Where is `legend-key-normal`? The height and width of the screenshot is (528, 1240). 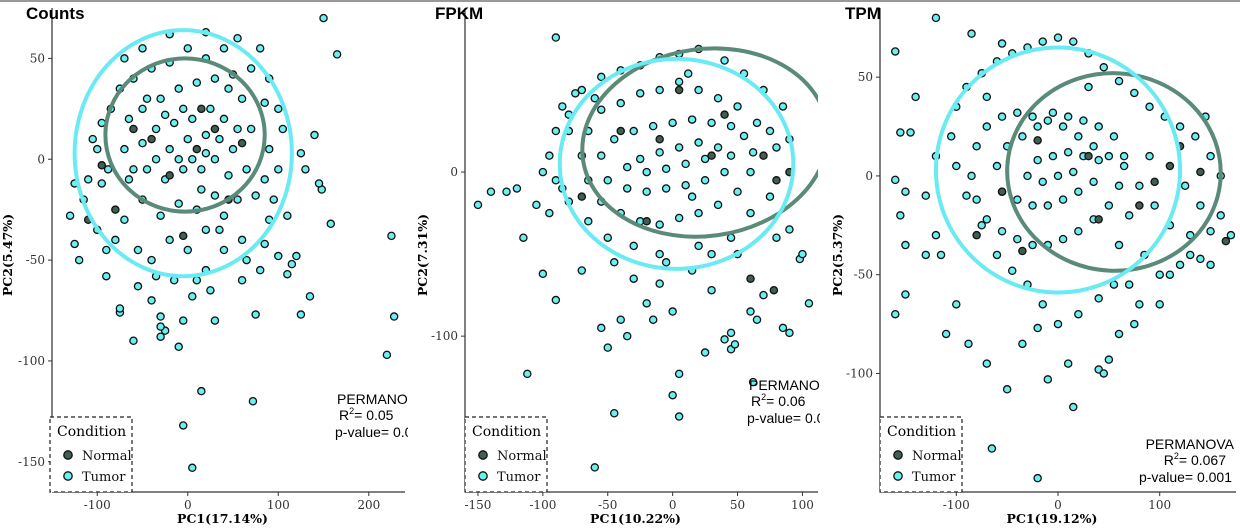 legend-key-normal is located at coordinates (68, 455).